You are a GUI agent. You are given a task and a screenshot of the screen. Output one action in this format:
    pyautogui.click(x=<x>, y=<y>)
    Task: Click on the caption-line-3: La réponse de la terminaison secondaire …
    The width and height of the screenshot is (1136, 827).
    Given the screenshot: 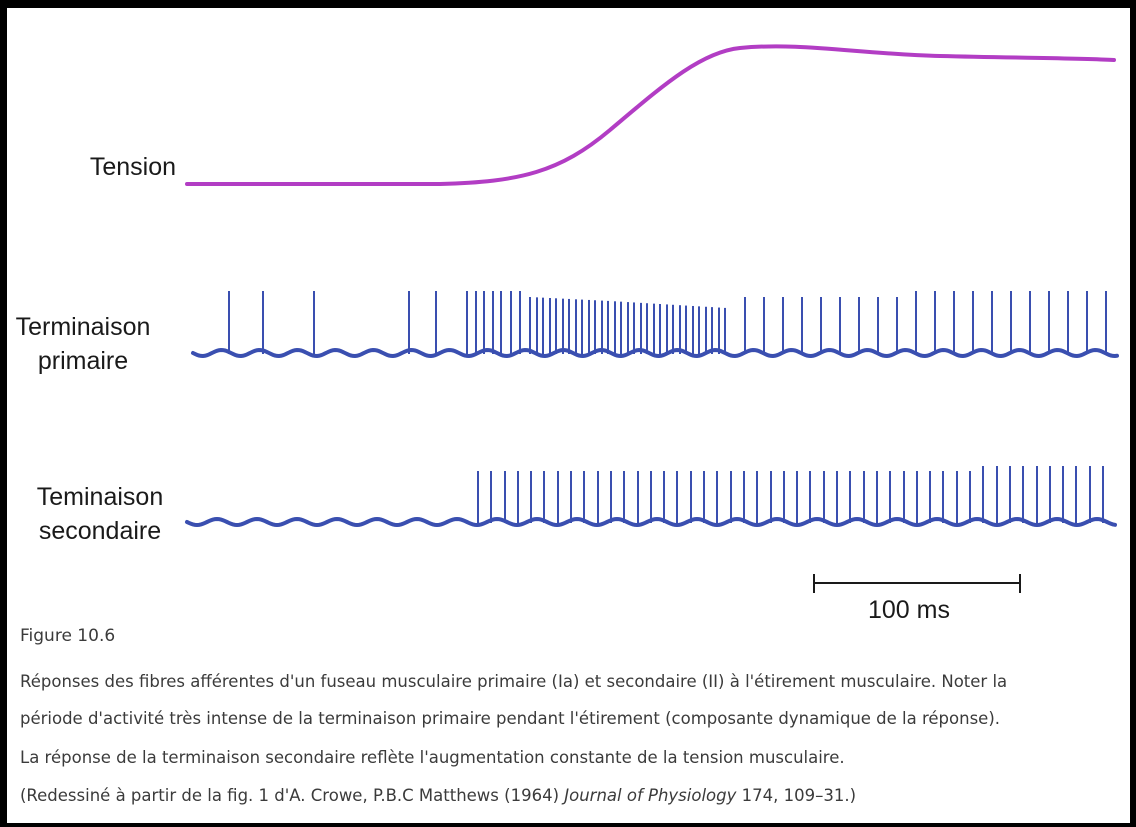 What is the action you would take?
    pyautogui.click(x=432, y=757)
    